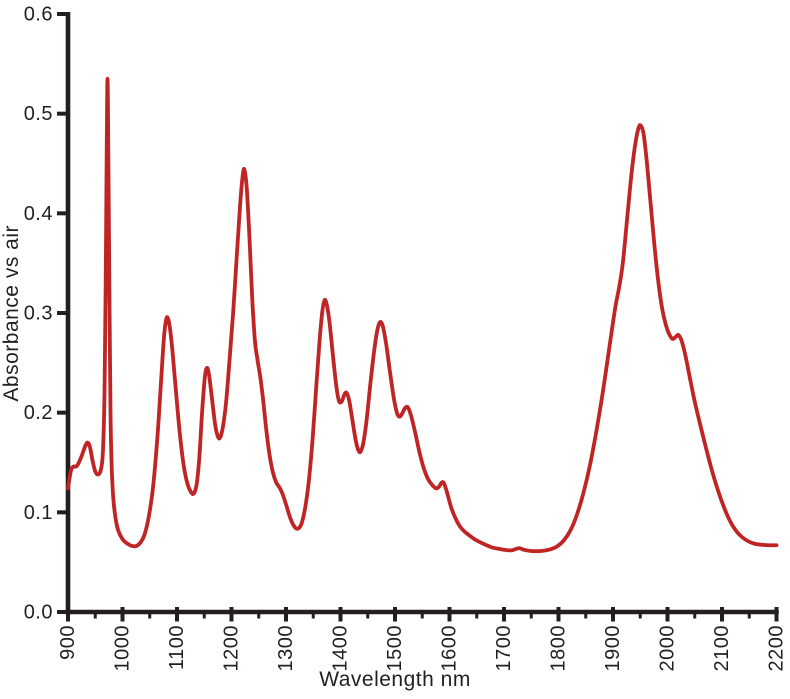 Image resolution: width=790 pixels, height=699 pixels. I want to click on y-axis-title: Absorbance vs air, so click(11, 313).